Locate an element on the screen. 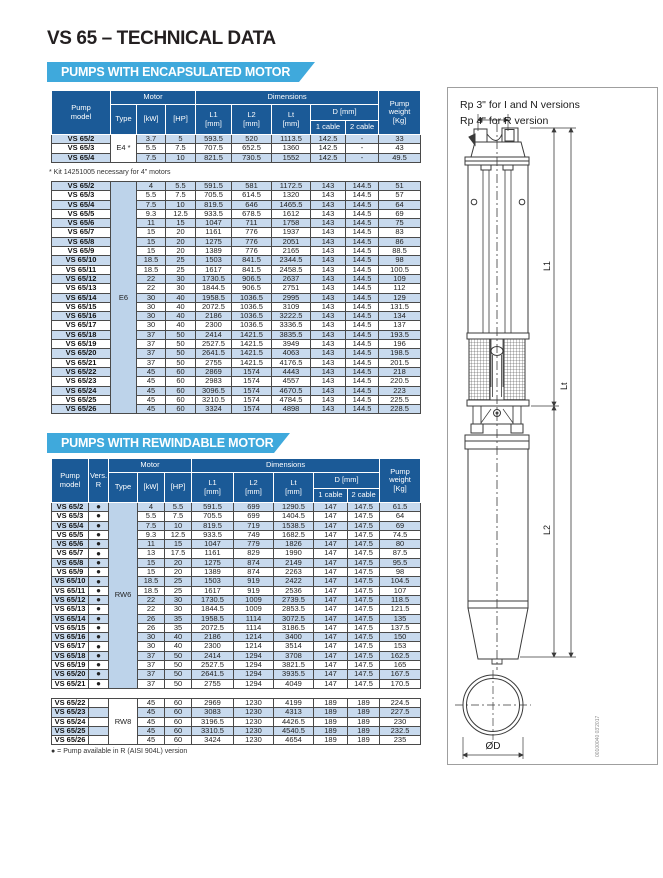 The image size is (663, 878). pump-model-cell: VS 65/3 is located at coordinates (70, 516).